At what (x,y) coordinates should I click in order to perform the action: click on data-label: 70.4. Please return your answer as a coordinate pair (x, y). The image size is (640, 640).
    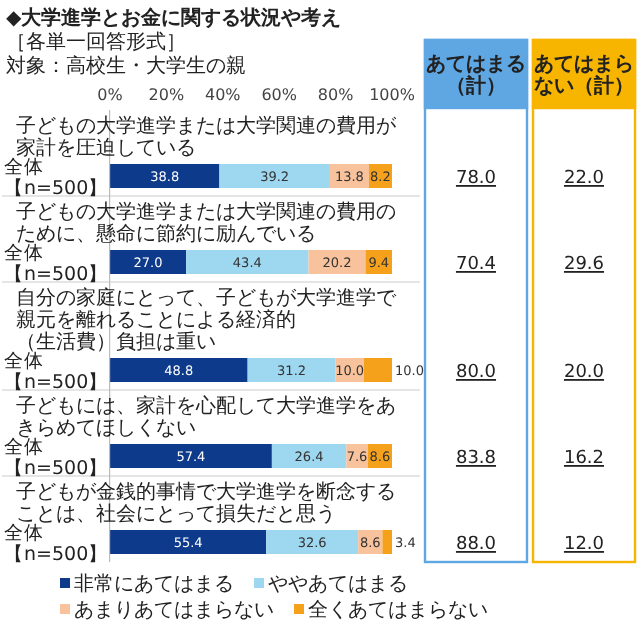
    Looking at the image, I should click on (476, 265).